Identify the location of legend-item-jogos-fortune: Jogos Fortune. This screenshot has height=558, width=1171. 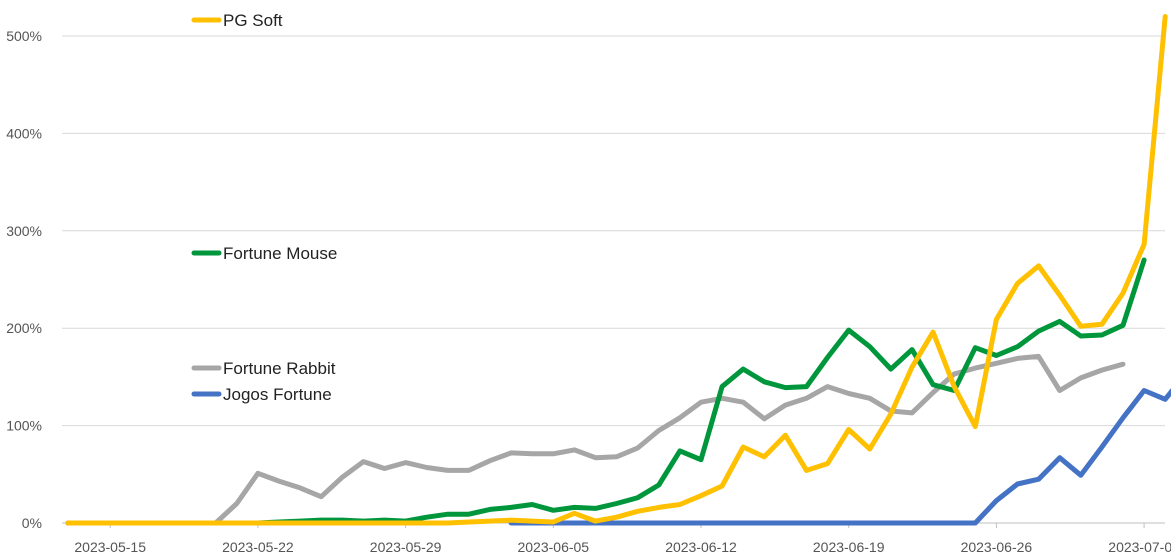
(261, 394).